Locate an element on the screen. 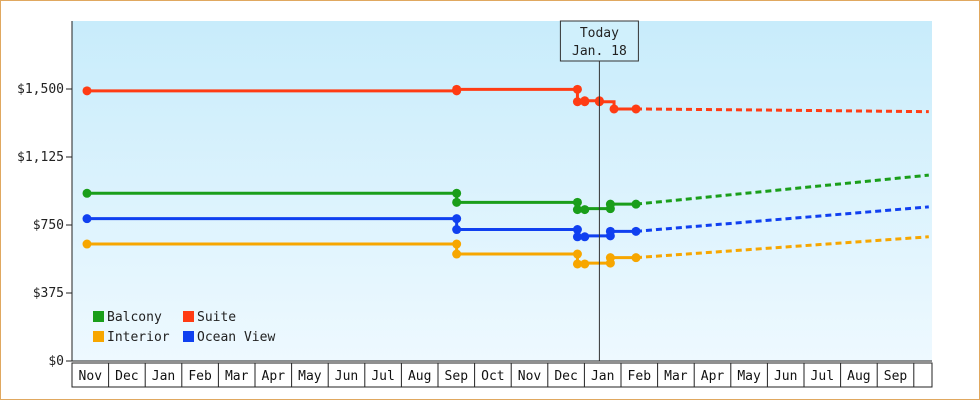 The width and height of the screenshot is (980, 400). y-tick-label: $375 is located at coordinates (48, 293).